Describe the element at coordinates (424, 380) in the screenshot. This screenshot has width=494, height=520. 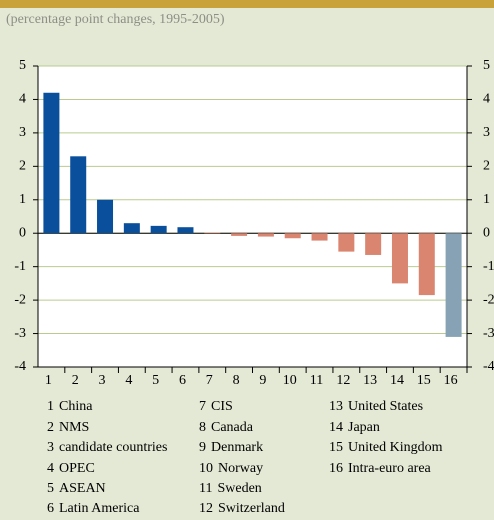
I see `x-tick-label: 15` at that location.